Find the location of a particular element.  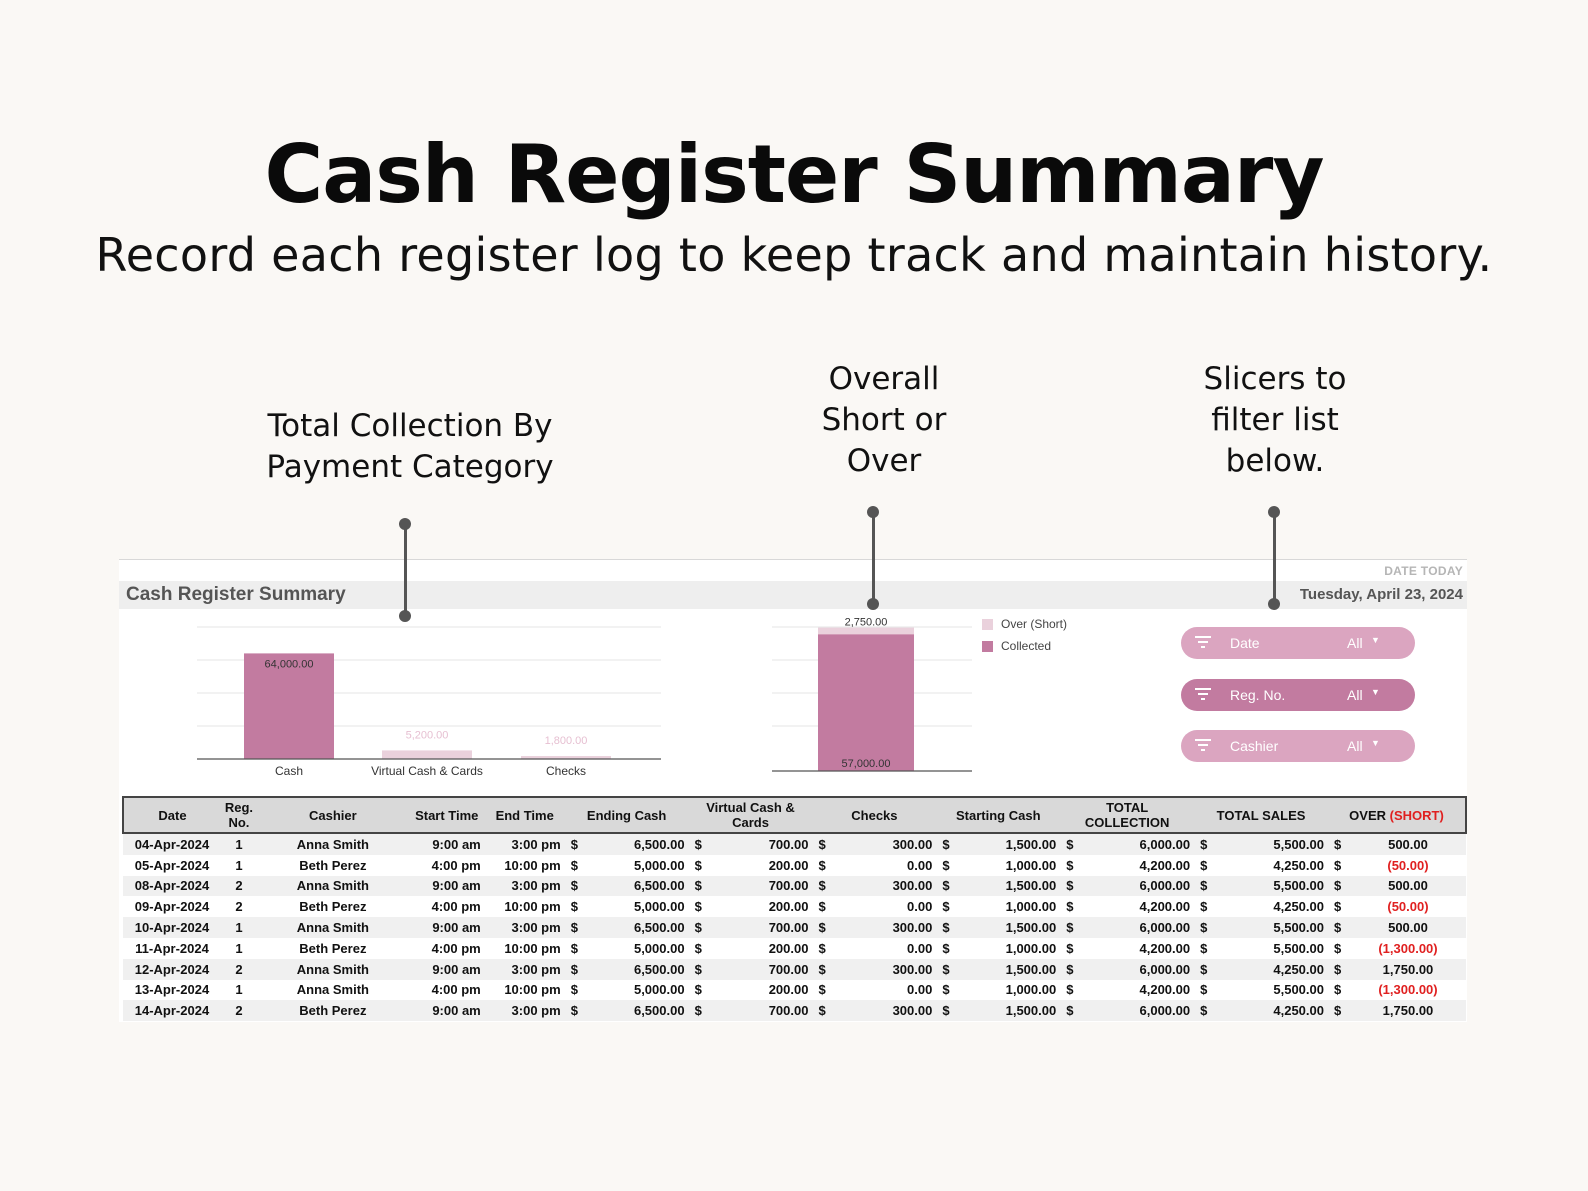

slicer-reg-no: Reg. No. All ▼ is located at coordinates (1298, 695).